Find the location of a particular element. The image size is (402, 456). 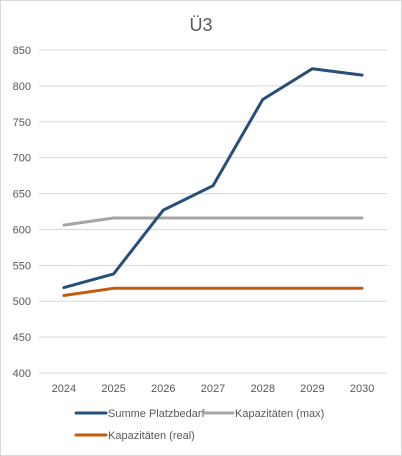

x-tick-label: 2025 is located at coordinates (113, 389).